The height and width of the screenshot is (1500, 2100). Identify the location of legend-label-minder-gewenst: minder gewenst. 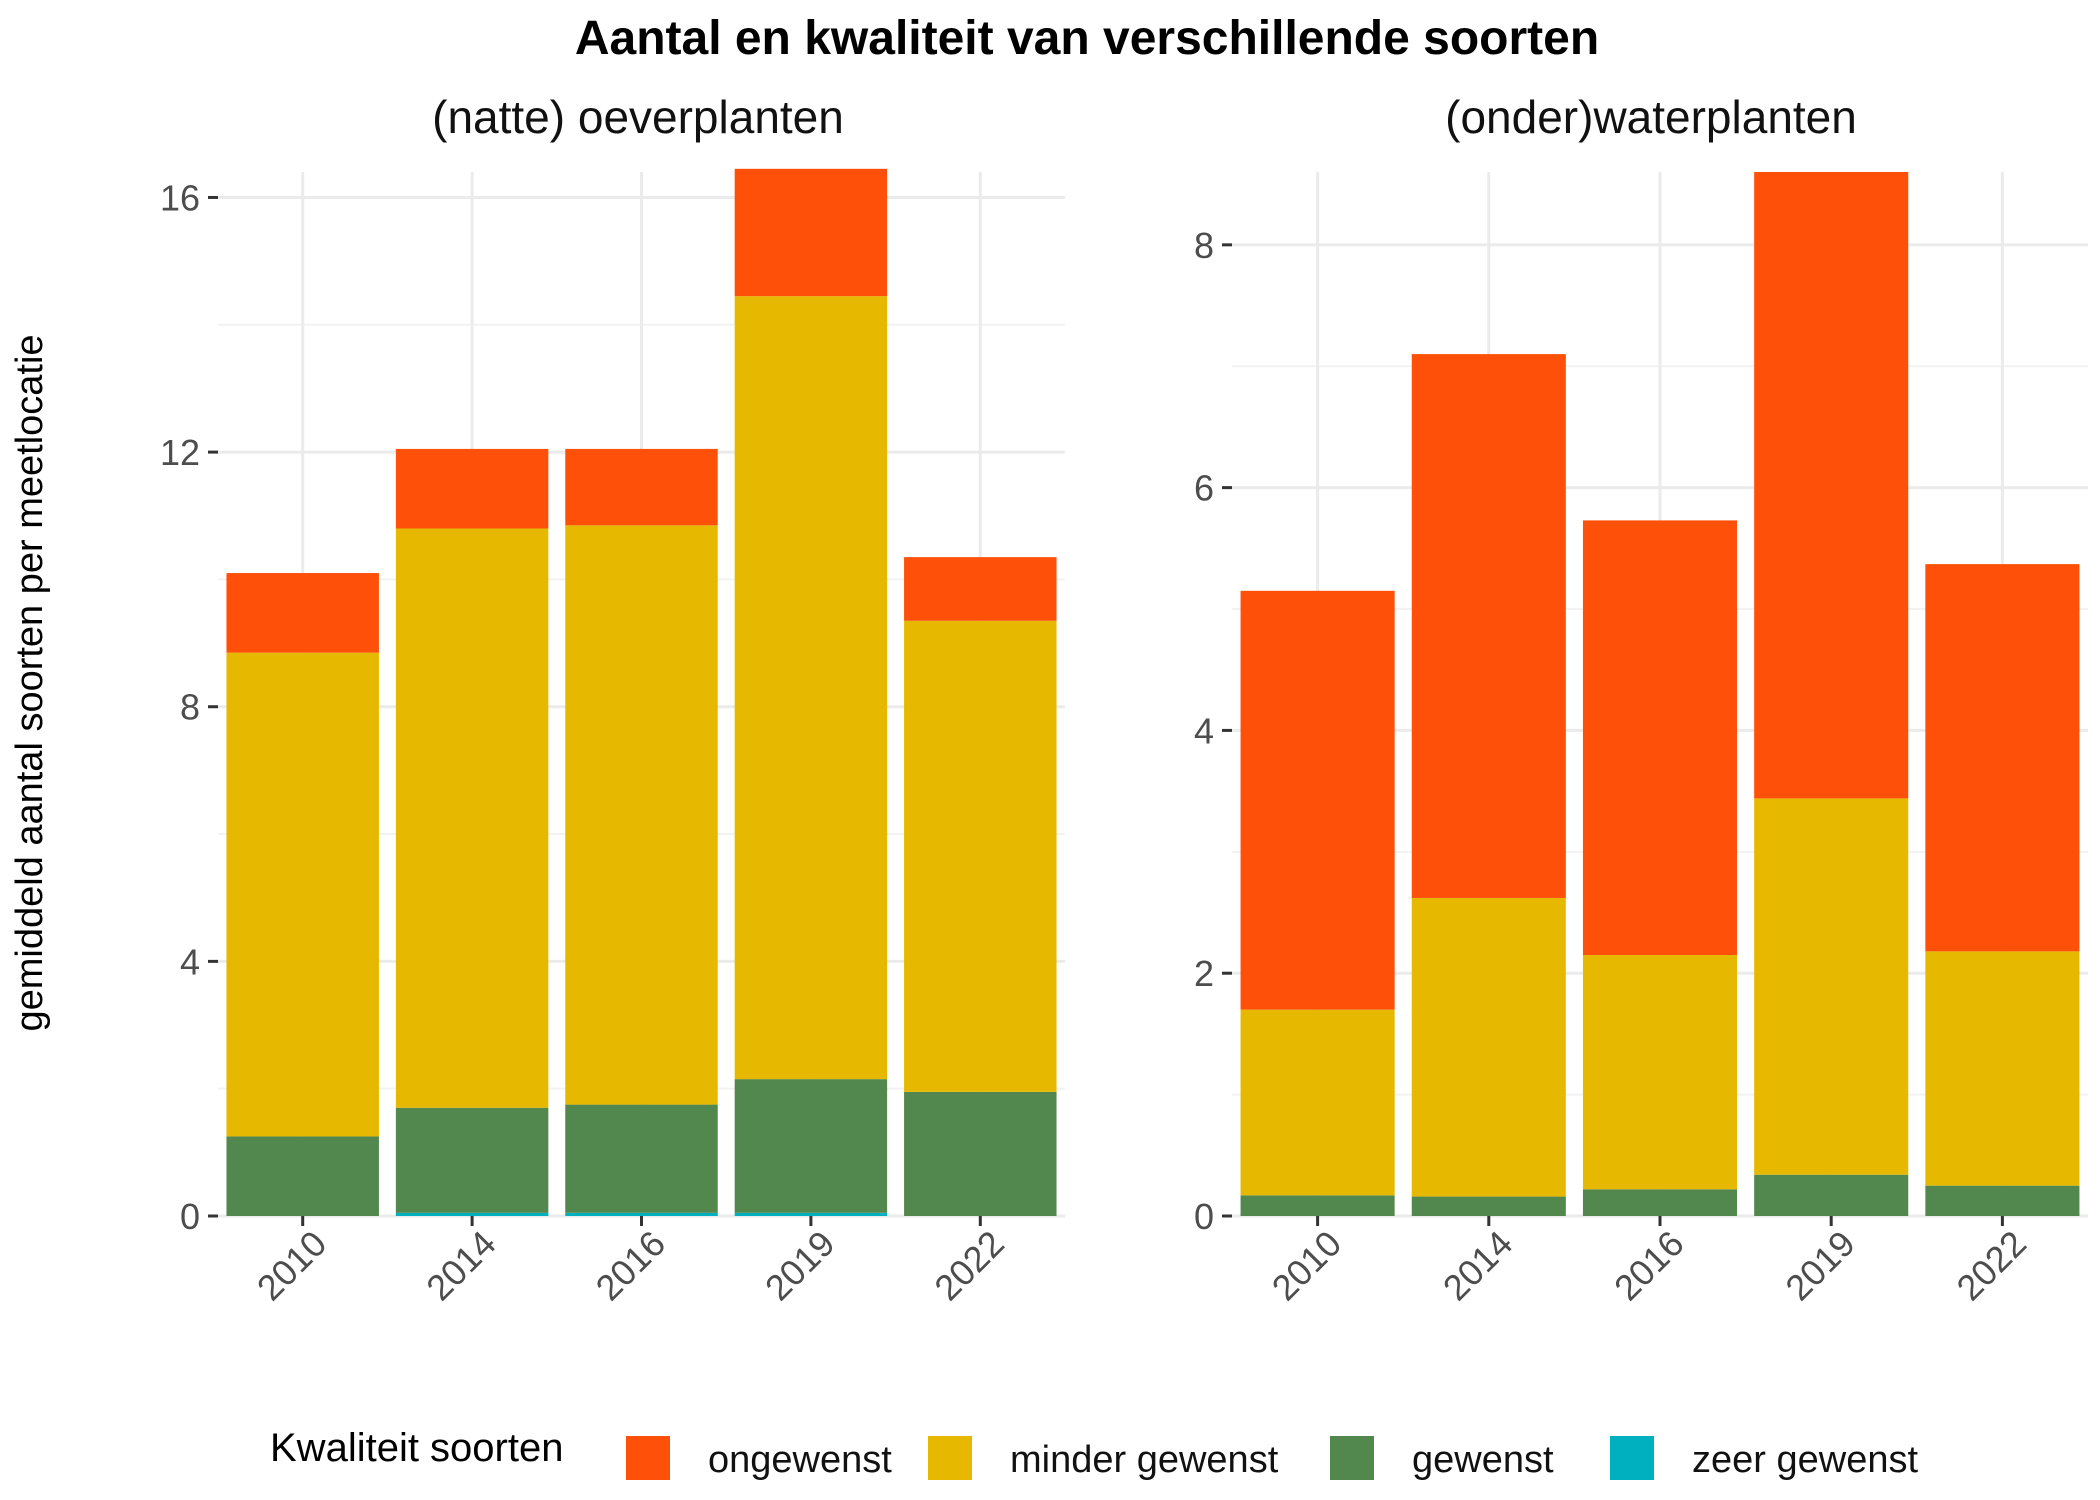
(1144, 1460).